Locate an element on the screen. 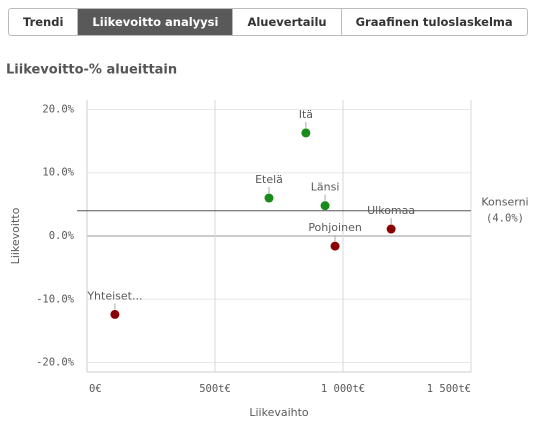 Image resolution: width=539 pixels, height=434 pixels. y-tick-label: -20.0% is located at coordinates (55, 363).